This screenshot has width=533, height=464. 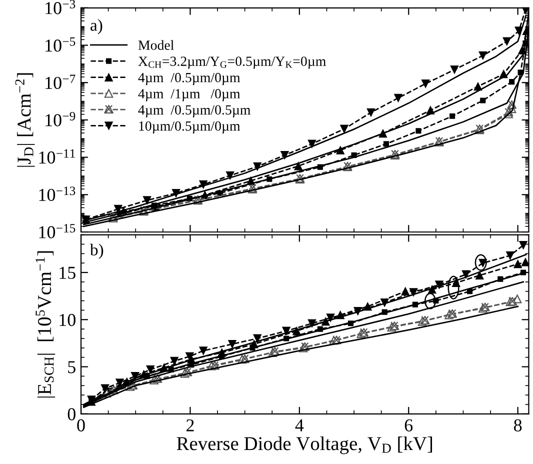 What do you see at coordinates (189, 127) in the screenshot?
I see `legend-label: 10µm/0.5µm/0µm` at bounding box center [189, 127].